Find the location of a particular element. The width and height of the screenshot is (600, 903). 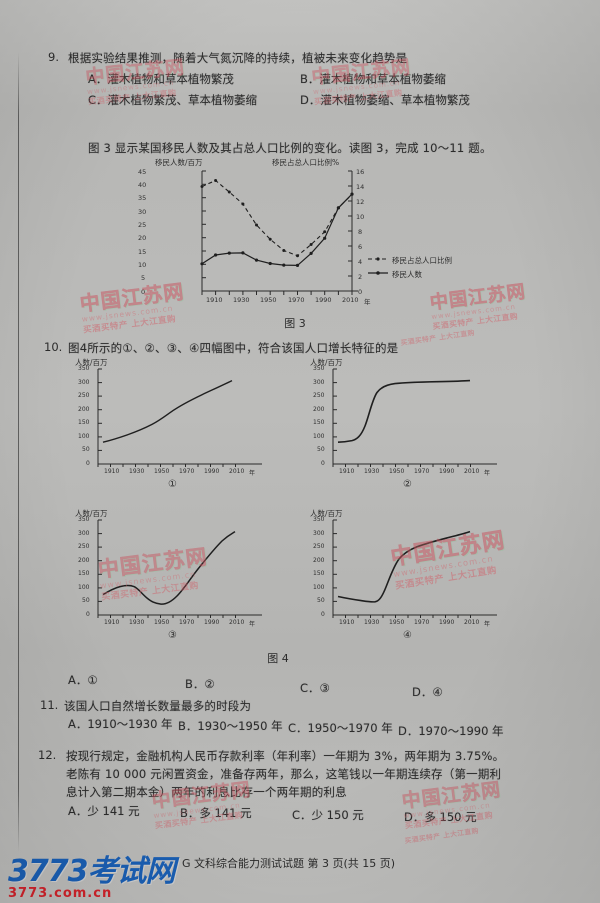

watermark: 买酒买特产 上大江直购 is located at coordinates (442, 836).